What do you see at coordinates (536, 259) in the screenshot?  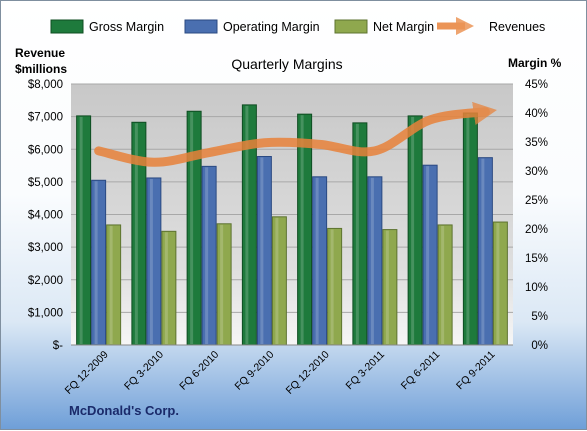 I see `y-right-tick-label: 15%` at bounding box center [536, 259].